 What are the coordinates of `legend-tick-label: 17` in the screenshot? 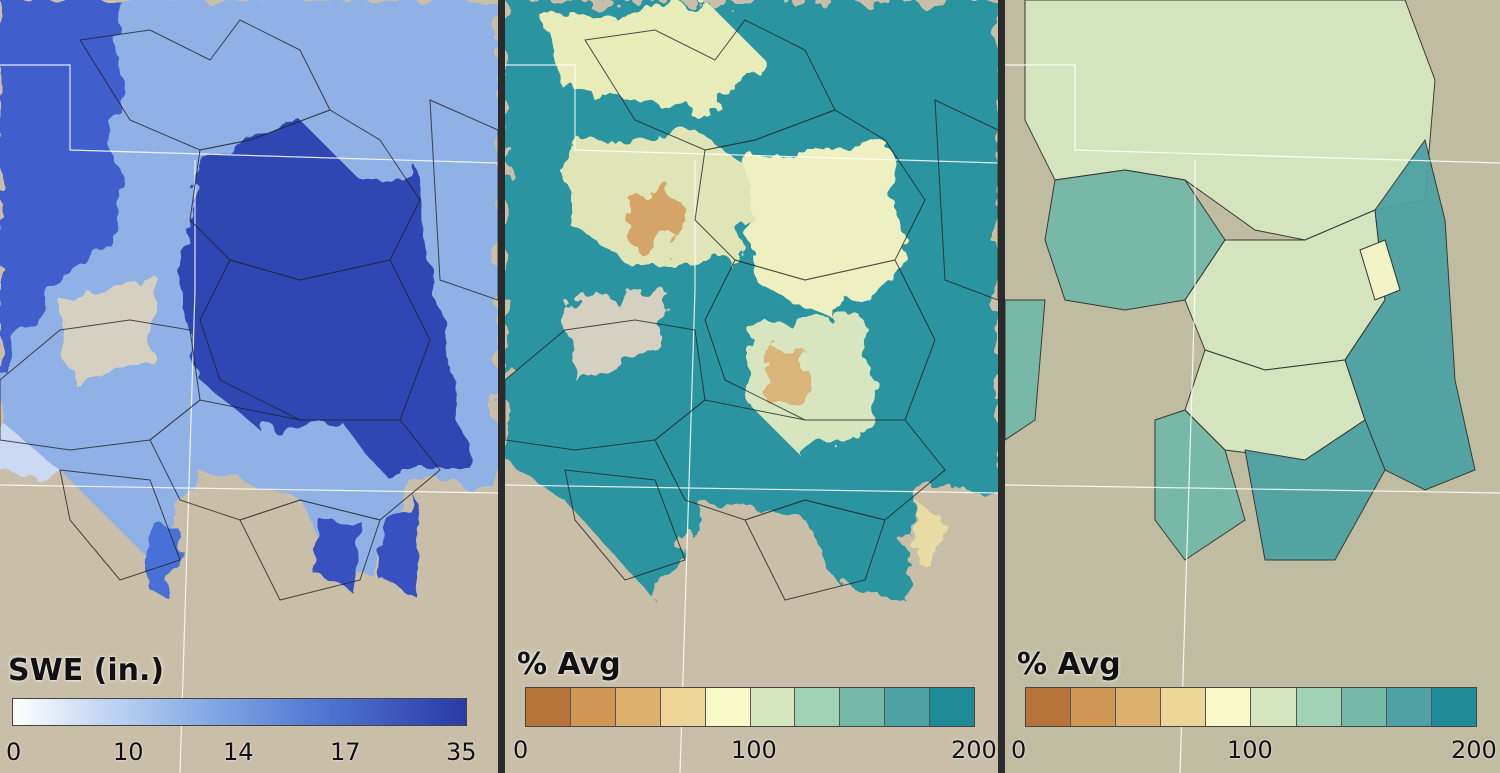 It's located at (345, 752).